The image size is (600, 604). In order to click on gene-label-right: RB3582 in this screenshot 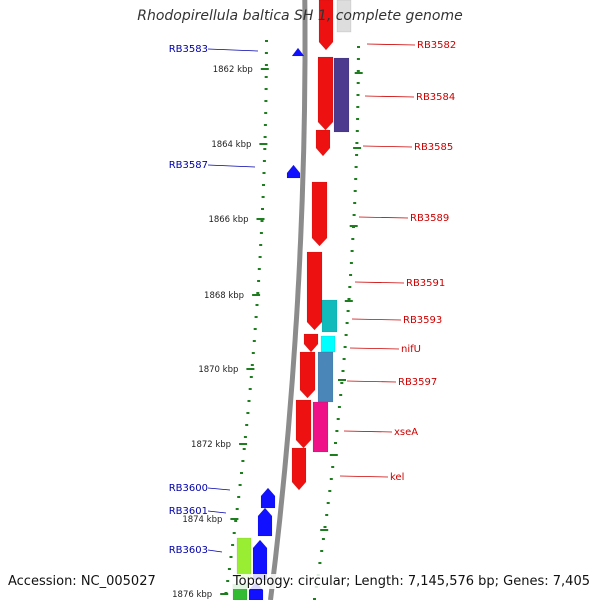, I will do `click(436, 45)`.